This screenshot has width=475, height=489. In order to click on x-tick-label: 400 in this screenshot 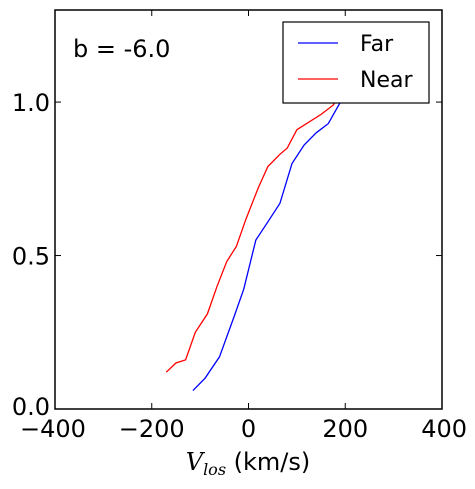, I will do `click(444, 429)`.